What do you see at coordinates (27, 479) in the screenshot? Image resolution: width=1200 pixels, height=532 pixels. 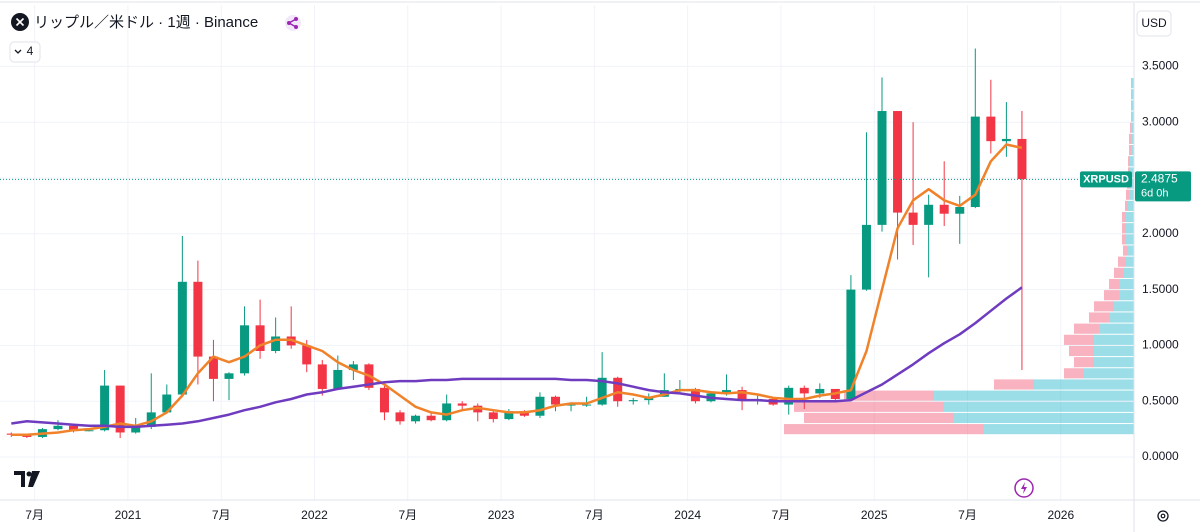 I see `logo` at bounding box center [27, 479].